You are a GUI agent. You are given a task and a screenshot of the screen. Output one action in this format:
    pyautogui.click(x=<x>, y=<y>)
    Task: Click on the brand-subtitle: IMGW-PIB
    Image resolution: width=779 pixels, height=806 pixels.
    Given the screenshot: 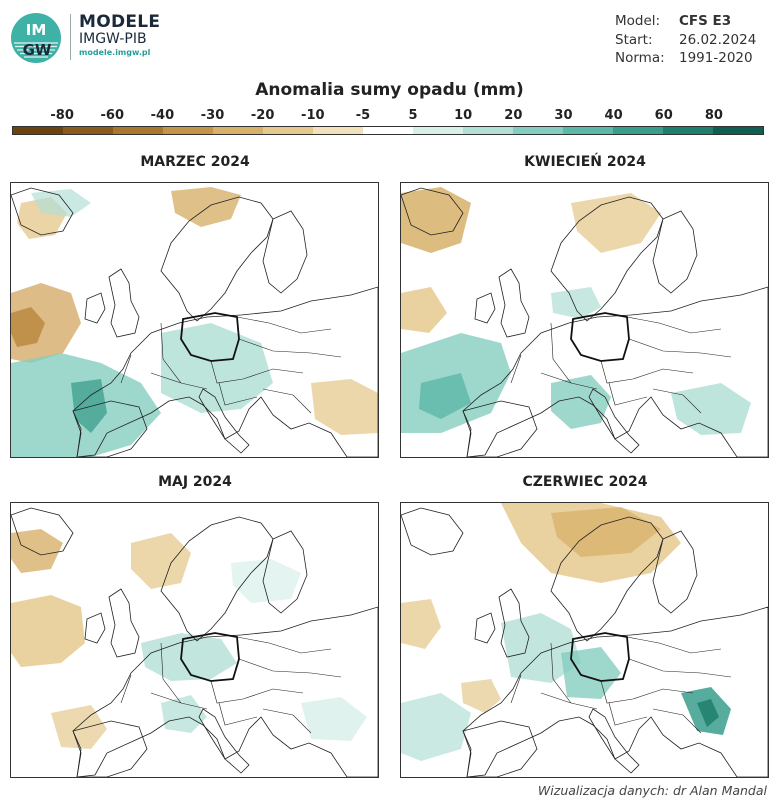 What is the action you would take?
    pyautogui.click(x=113, y=39)
    